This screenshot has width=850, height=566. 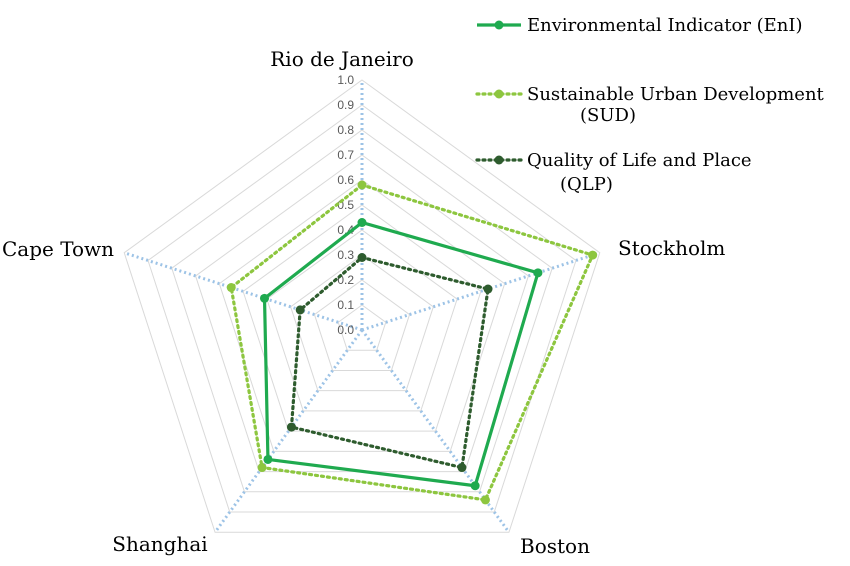 What do you see at coordinates (345, 80) in the screenshot?
I see `tick-label: 1.0` at bounding box center [345, 80].